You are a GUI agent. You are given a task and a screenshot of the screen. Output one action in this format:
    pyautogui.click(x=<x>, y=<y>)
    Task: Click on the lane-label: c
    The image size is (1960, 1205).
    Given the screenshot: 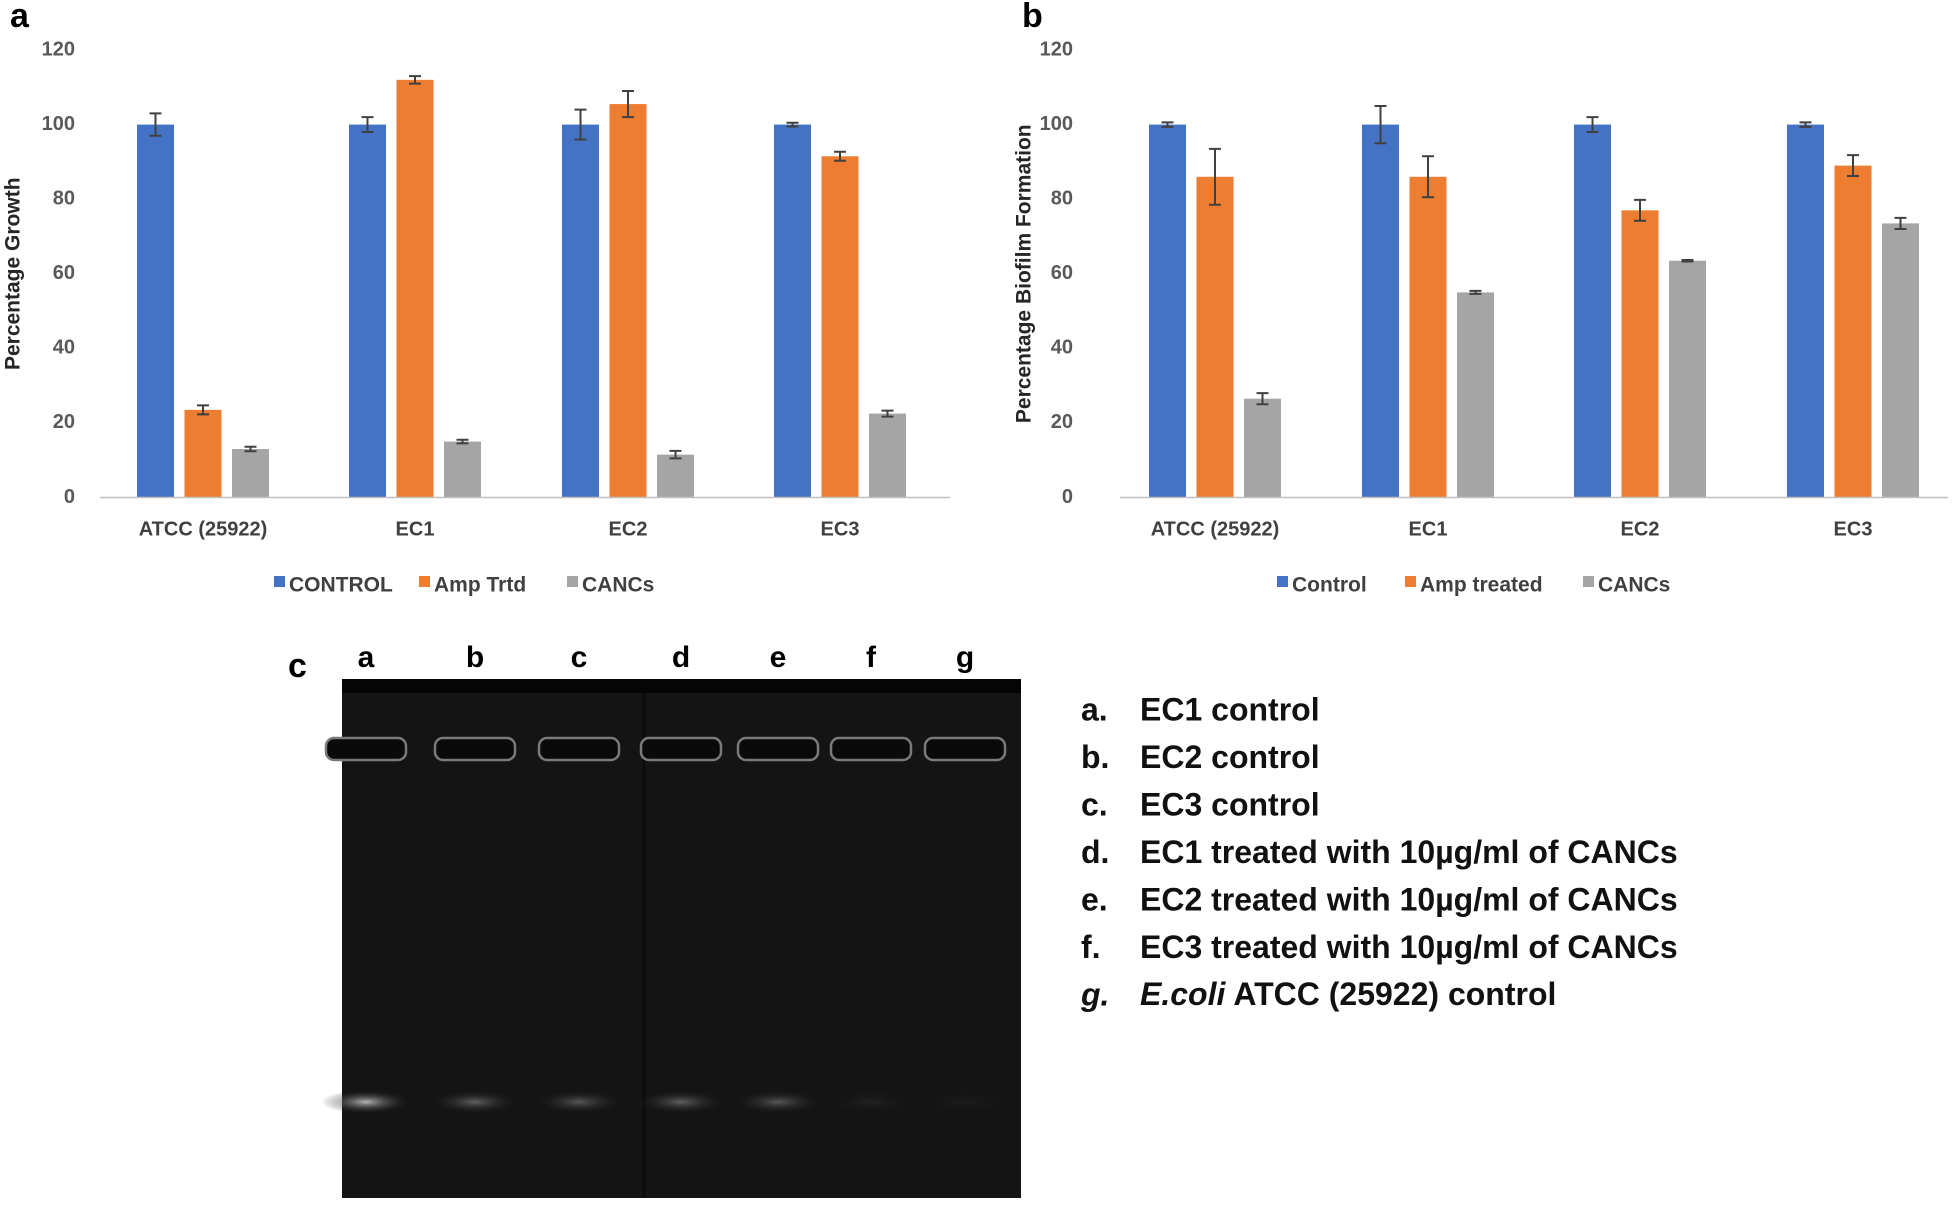 What is the action you would take?
    pyautogui.click(x=579, y=657)
    